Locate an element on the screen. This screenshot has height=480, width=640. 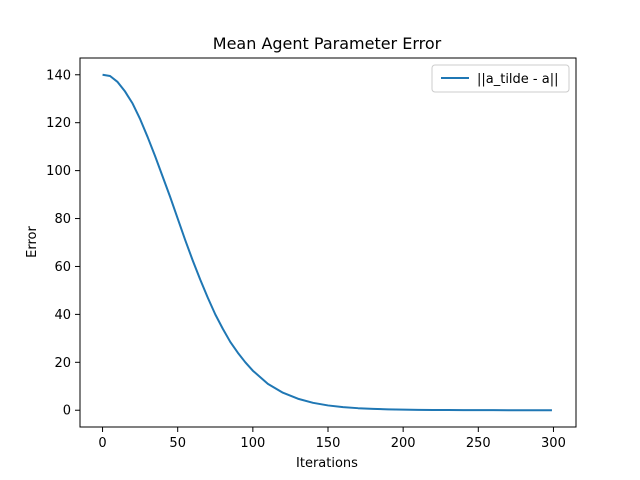
y-tick-label: 20 is located at coordinates (62, 363).